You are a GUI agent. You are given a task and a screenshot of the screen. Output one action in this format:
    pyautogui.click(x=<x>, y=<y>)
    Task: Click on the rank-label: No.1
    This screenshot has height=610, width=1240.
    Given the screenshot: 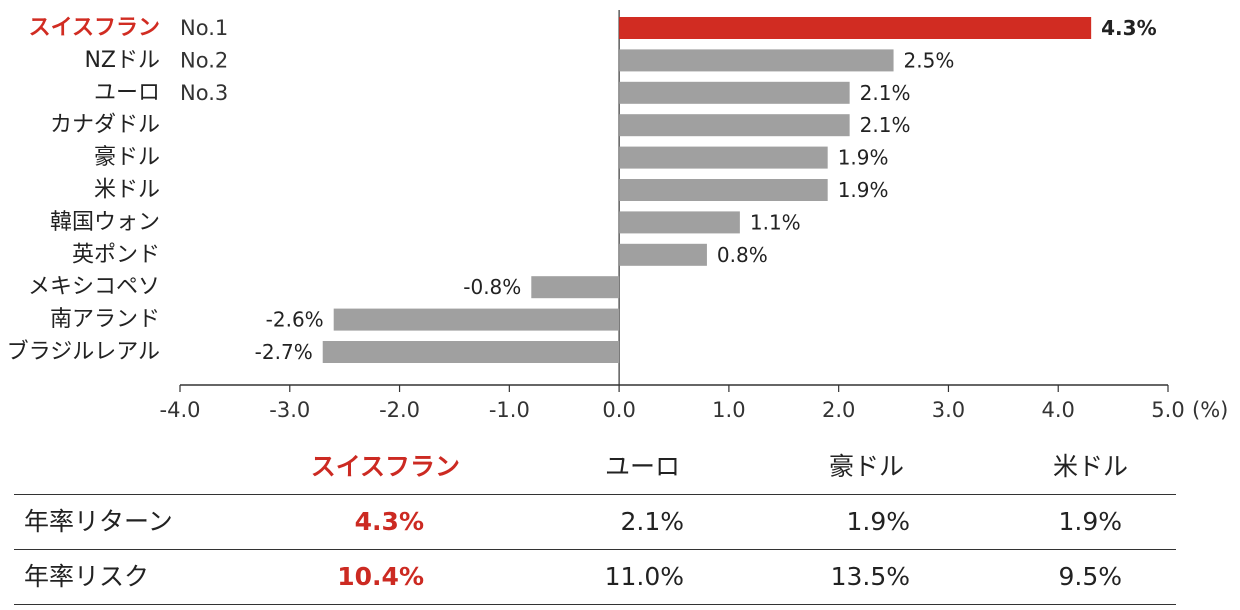 What is the action you would take?
    pyautogui.click(x=204, y=28)
    